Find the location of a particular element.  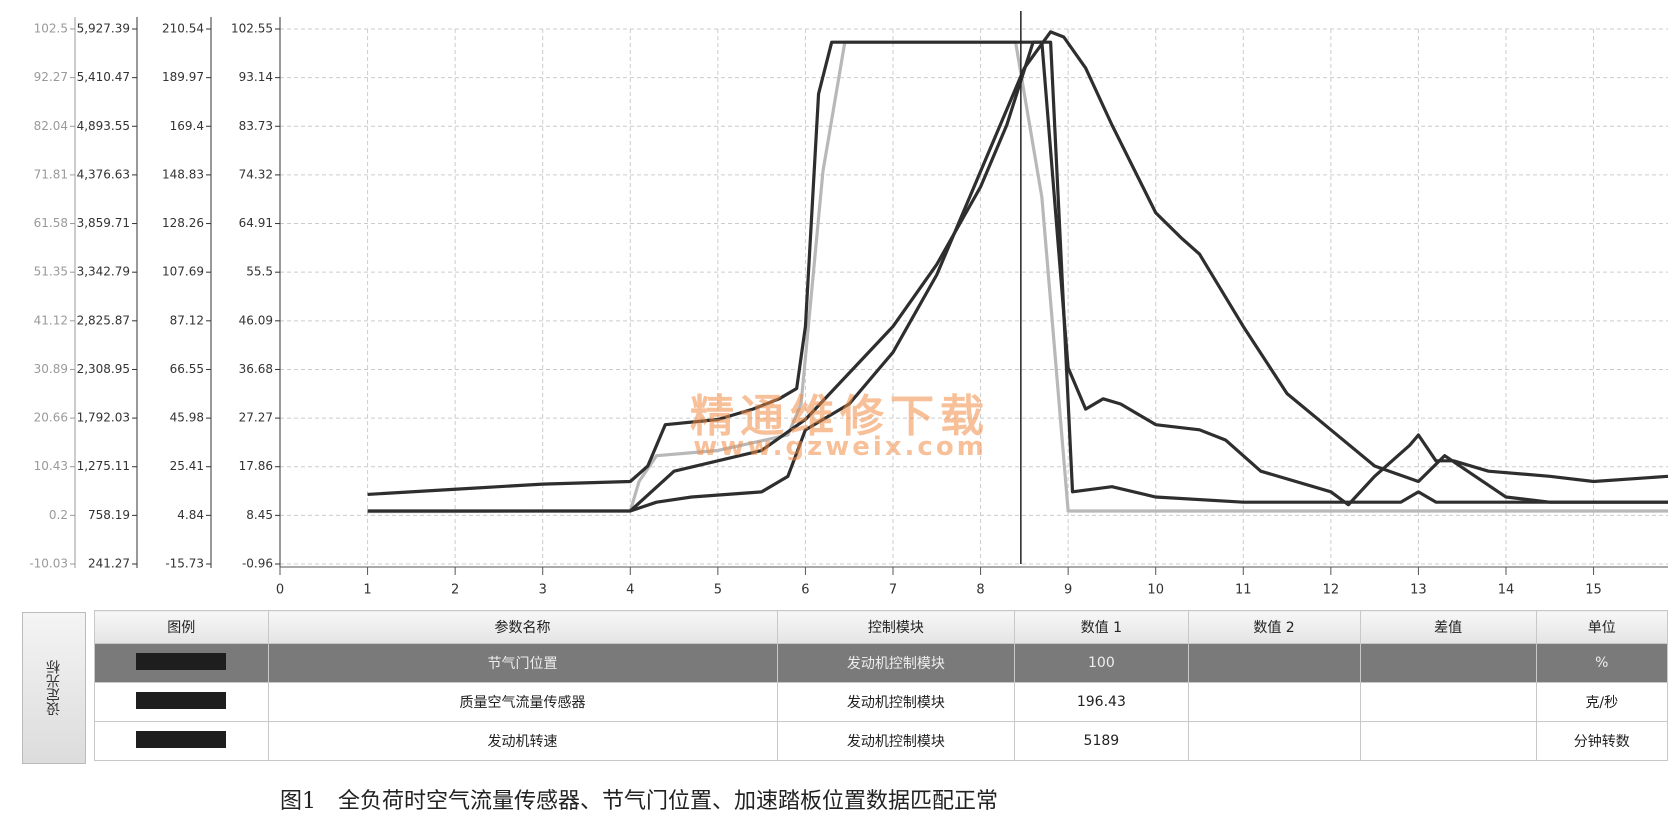

y-tick-label: 2,825.87 is located at coordinates (103, 320).